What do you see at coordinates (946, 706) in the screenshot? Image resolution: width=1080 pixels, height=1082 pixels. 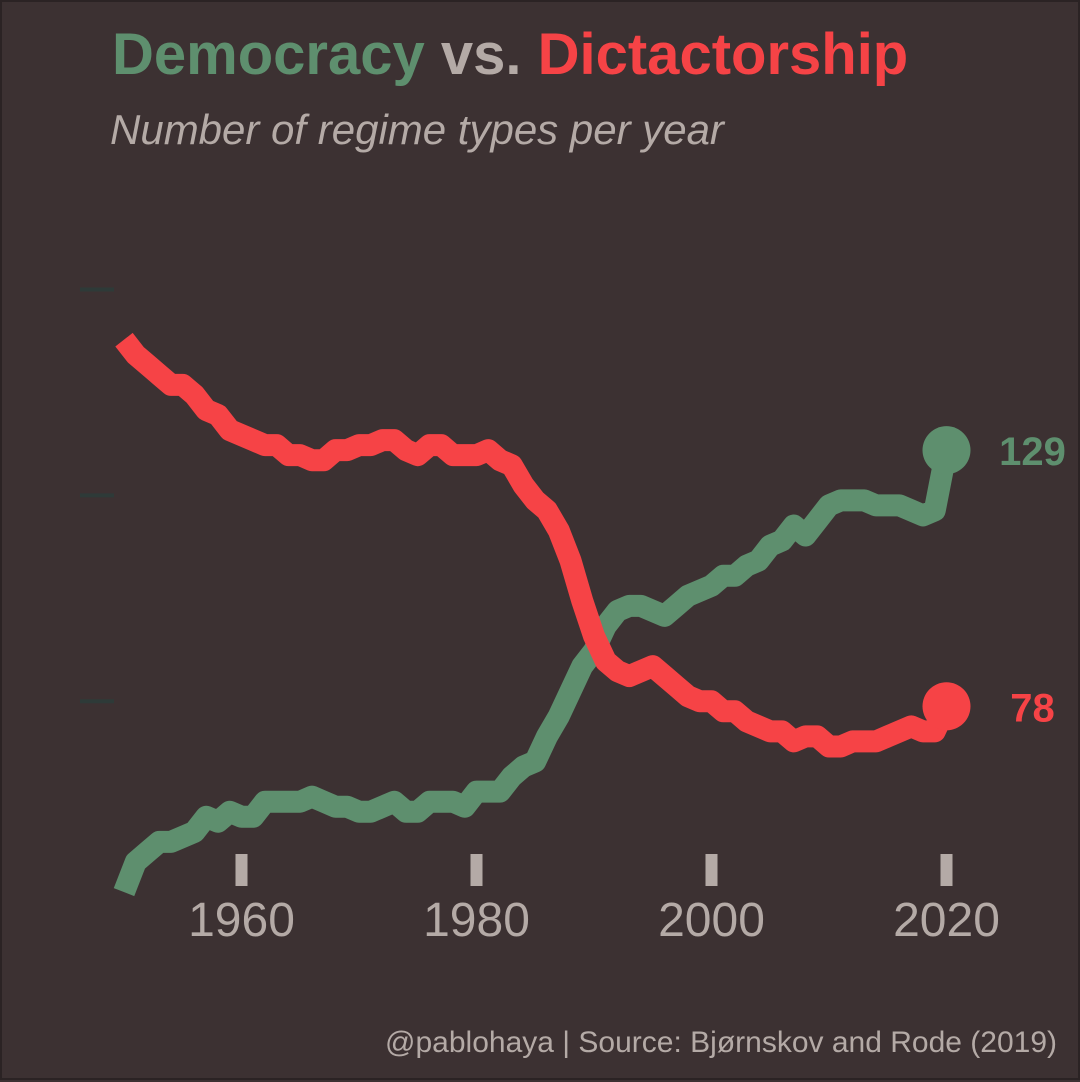 I see `end-point-dictactorship` at bounding box center [946, 706].